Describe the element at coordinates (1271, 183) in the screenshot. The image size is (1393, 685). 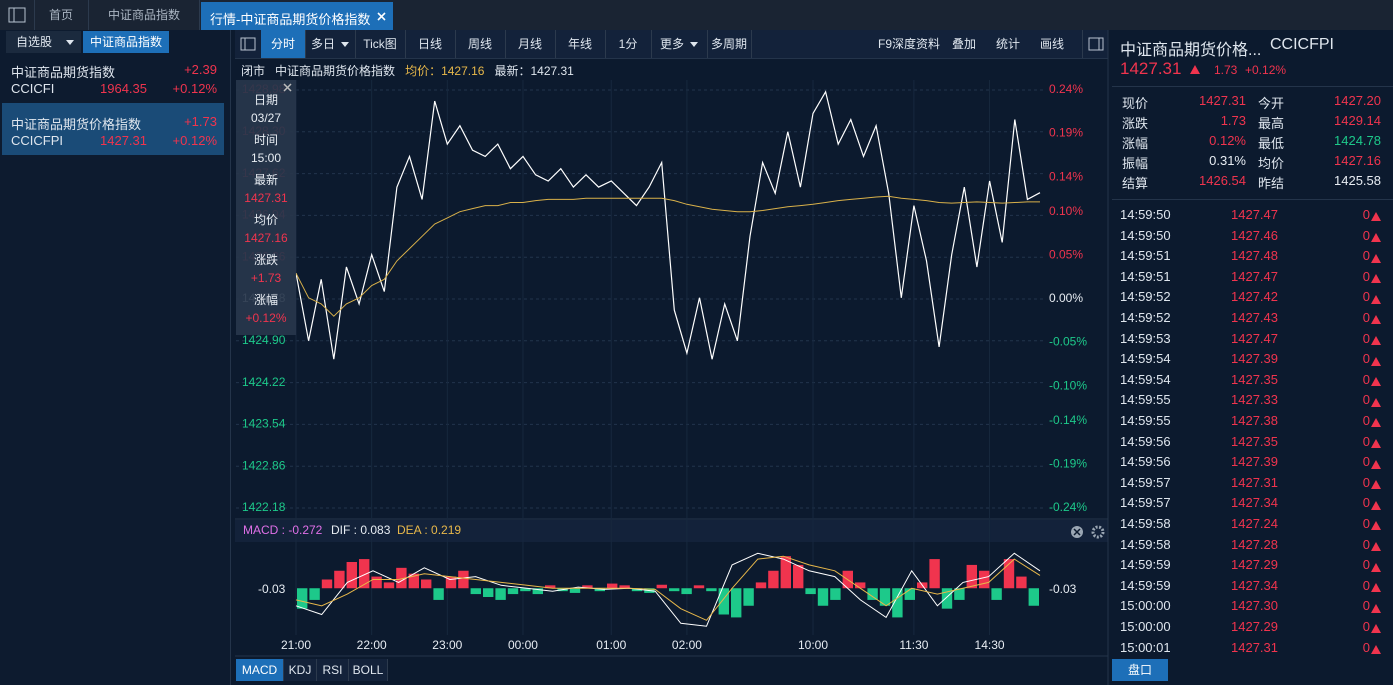
I see `quote-label: 昨结` at that location.